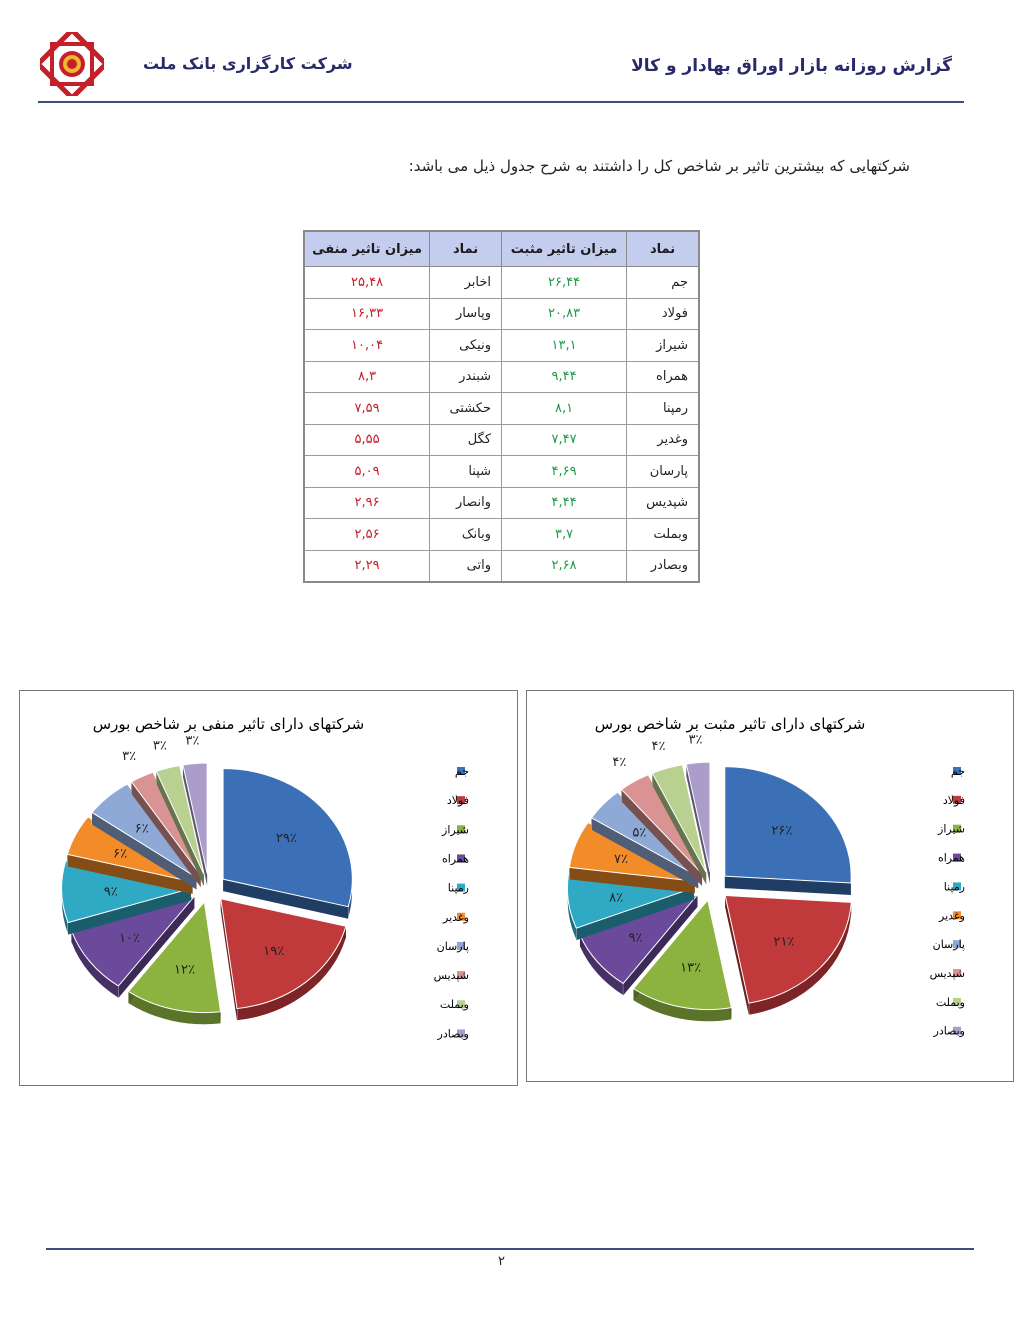  What do you see at coordinates (174, 962) in the screenshot?
I see `pie-slice-3: ۱۲٪` at bounding box center [174, 962].